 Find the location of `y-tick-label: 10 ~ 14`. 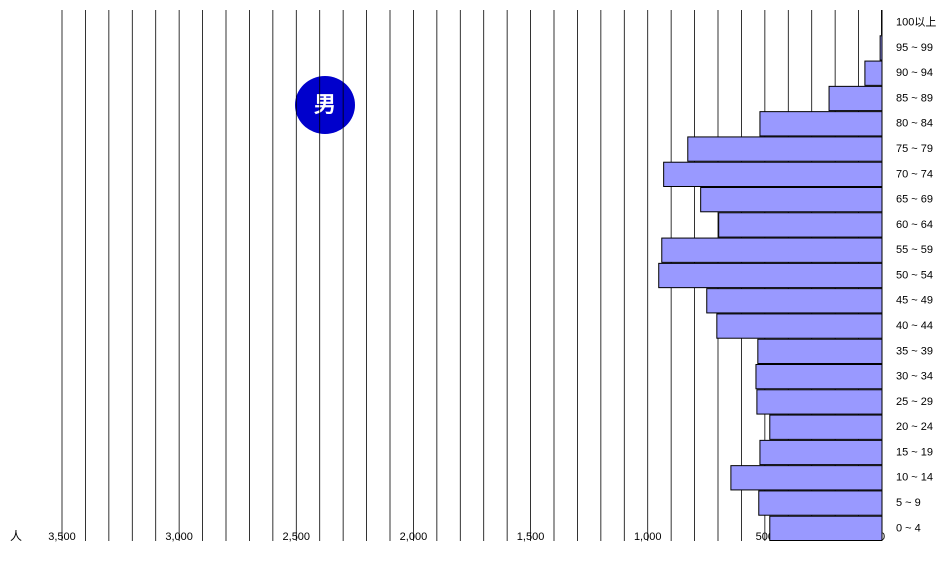

y-tick-label: 10 ~ 14 is located at coordinates (914, 478).